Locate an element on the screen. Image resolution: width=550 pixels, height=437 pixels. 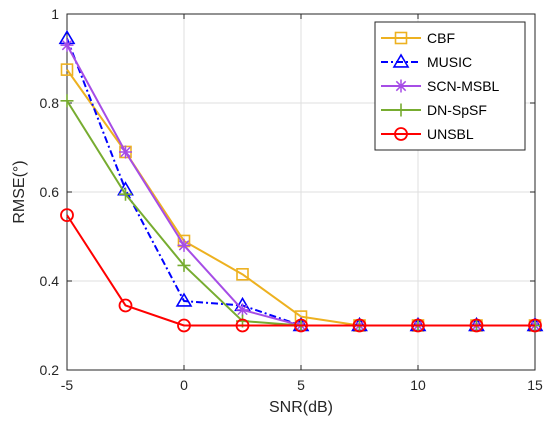
legend-label-music: MUSIC is located at coordinates (449, 62).